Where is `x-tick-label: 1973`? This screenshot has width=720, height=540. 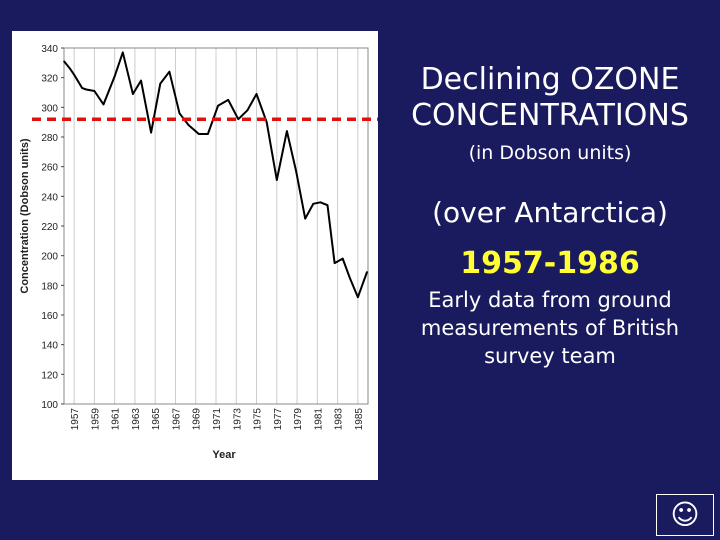 x-tick-label: 1973 is located at coordinates (237, 419).